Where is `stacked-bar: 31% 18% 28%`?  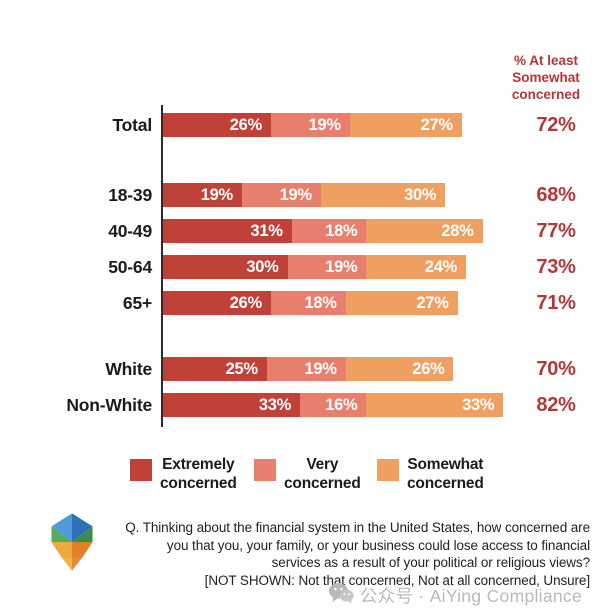 stacked-bar: 31% 18% 28% is located at coordinates (323, 231).